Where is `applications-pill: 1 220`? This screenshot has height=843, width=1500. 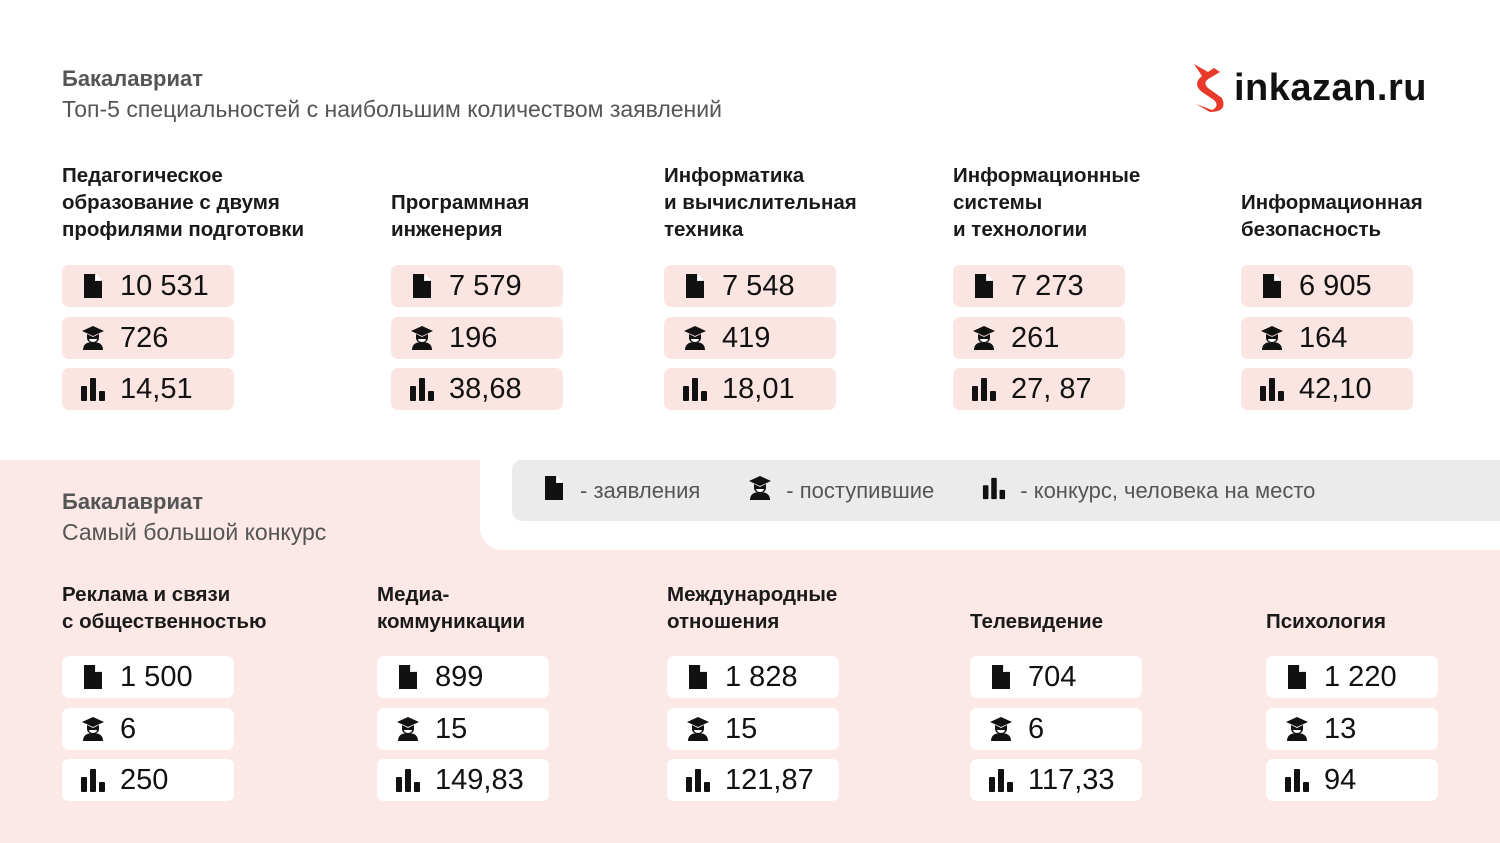
applications-pill: 1 220 is located at coordinates (1352, 677).